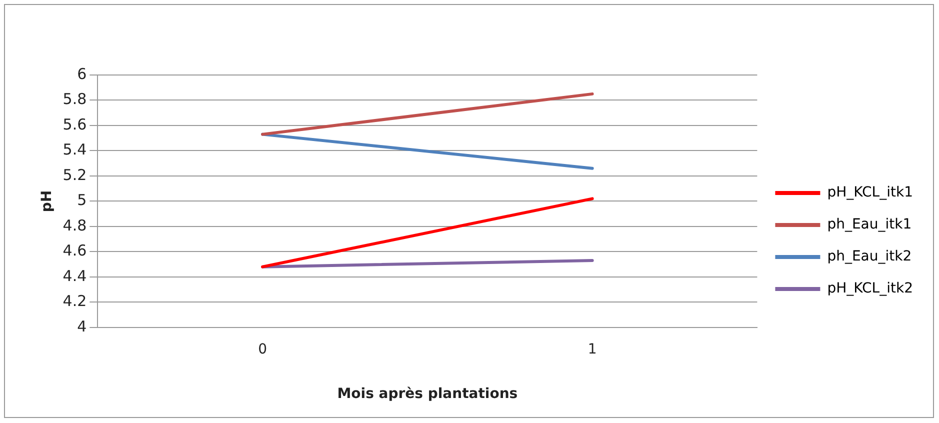 The image size is (939, 423). I want to click on y-tick-label: 5.4, so click(74, 149).